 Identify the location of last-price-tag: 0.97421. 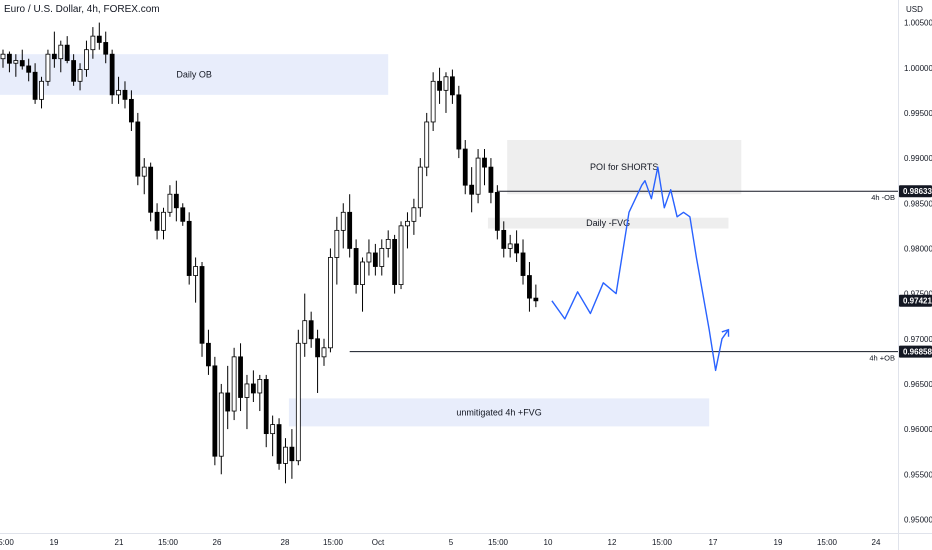
(917, 301).